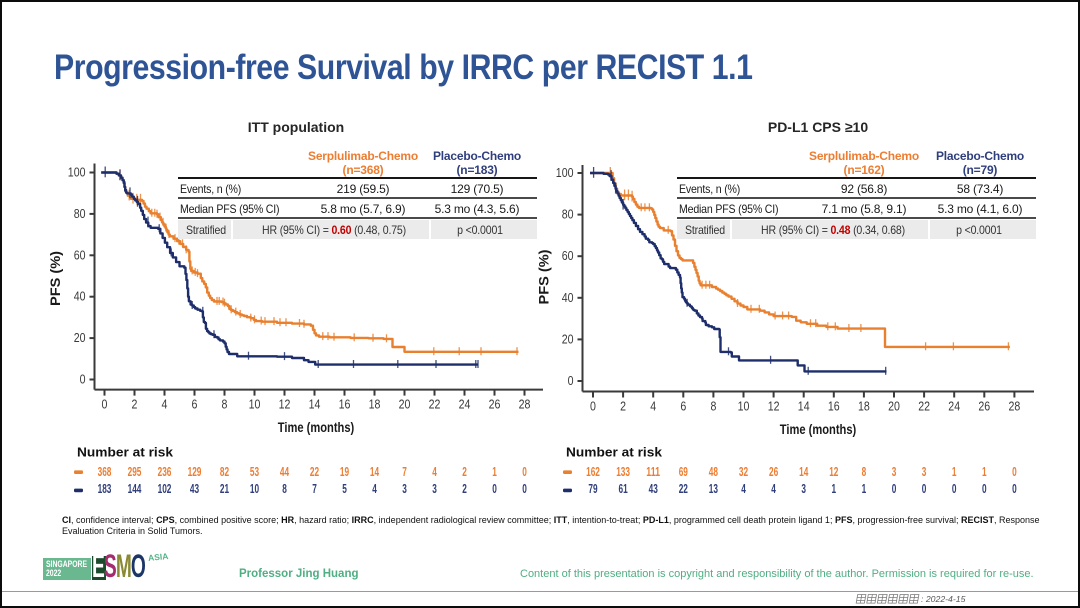 The image size is (1080, 608). What do you see at coordinates (593, 472) in the screenshot?
I see `svg-text: 162` at bounding box center [593, 472].